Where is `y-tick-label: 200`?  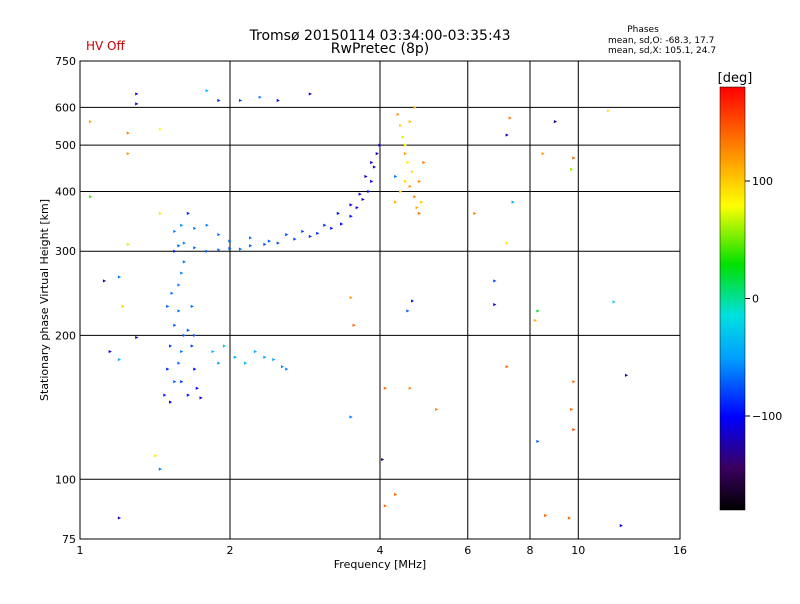
y-tick-label: 200 is located at coordinates (65, 335).